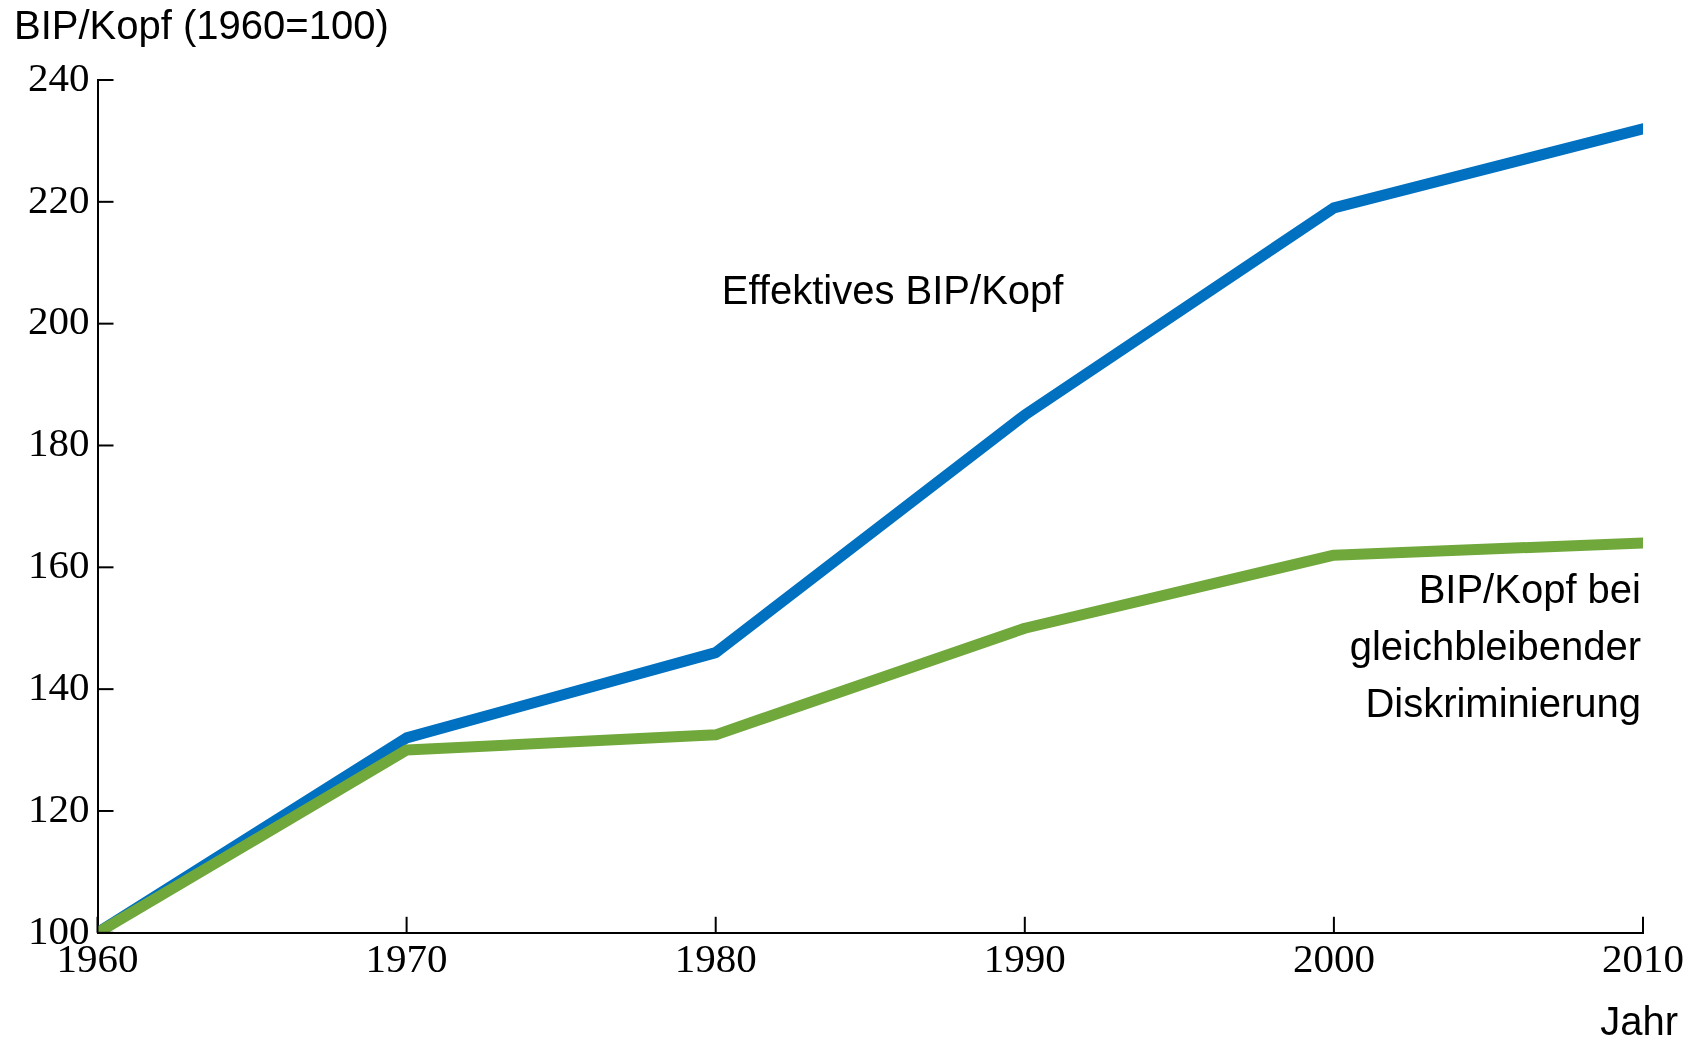 The height and width of the screenshot is (1050, 1688). What do you see at coordinates (715, 958) in the screenshot?
I see `x-tick-label: 1980` at bounding box center [715, 958].